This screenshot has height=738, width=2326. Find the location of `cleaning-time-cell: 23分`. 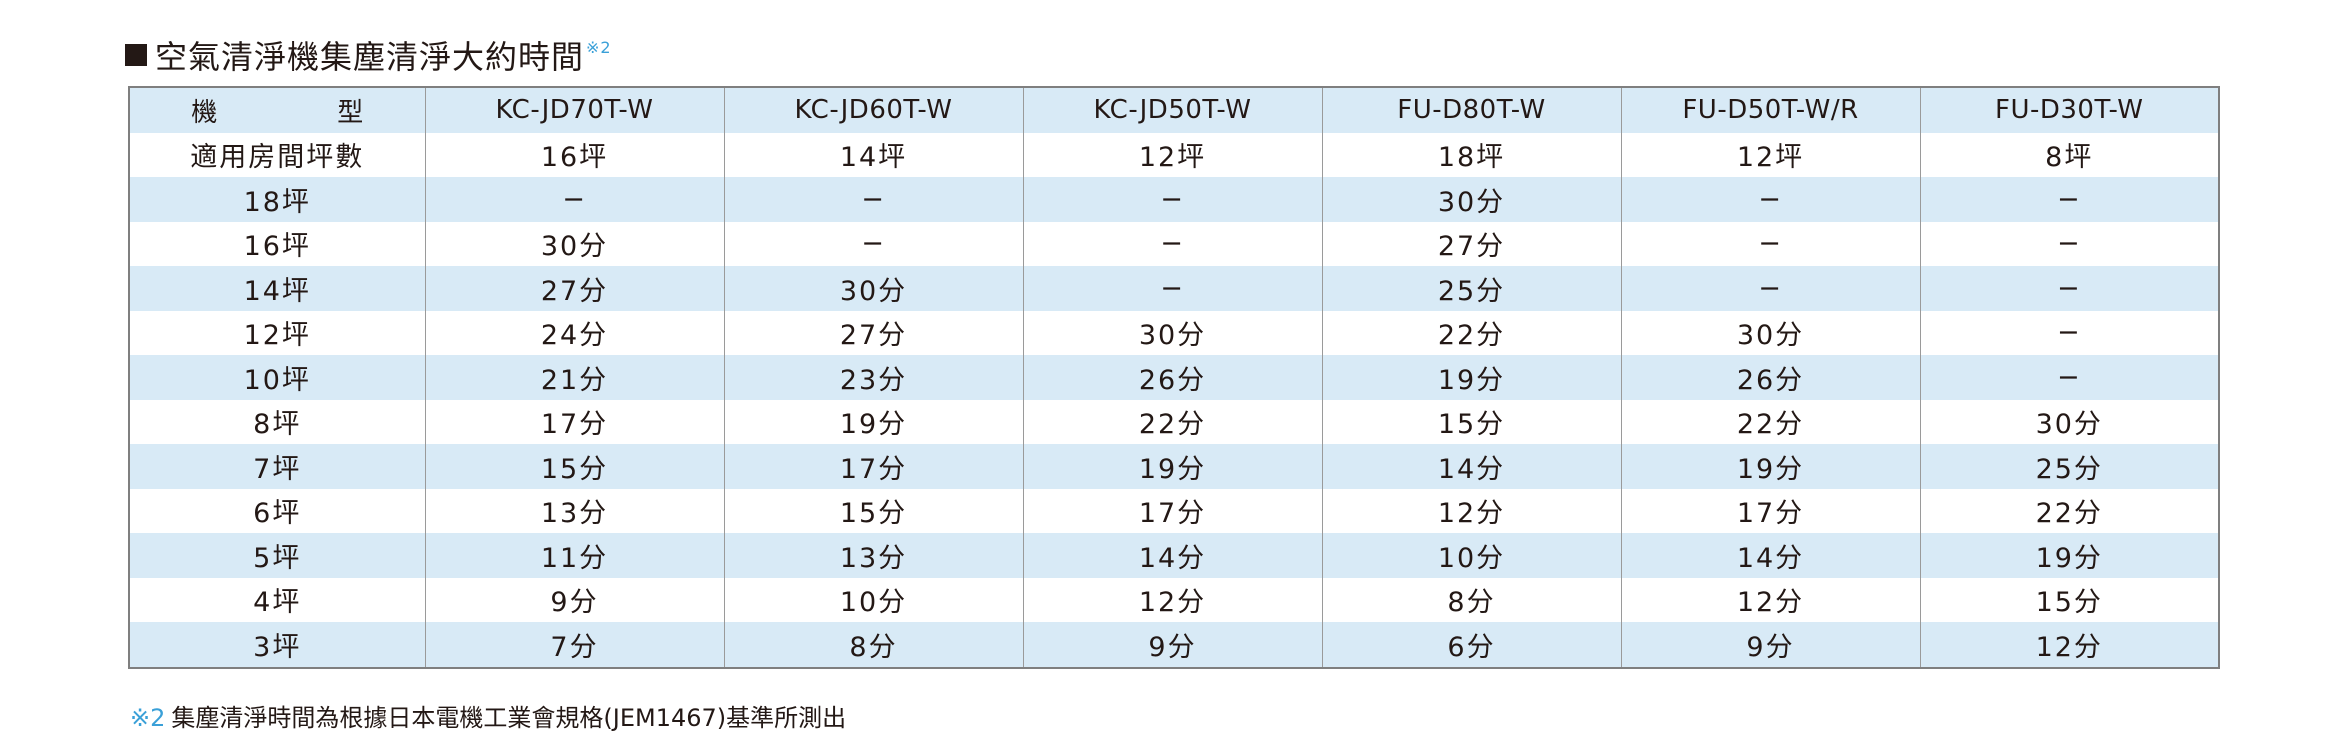

cleaning-time-cell: 23分 is located at coordinates (873, 377).